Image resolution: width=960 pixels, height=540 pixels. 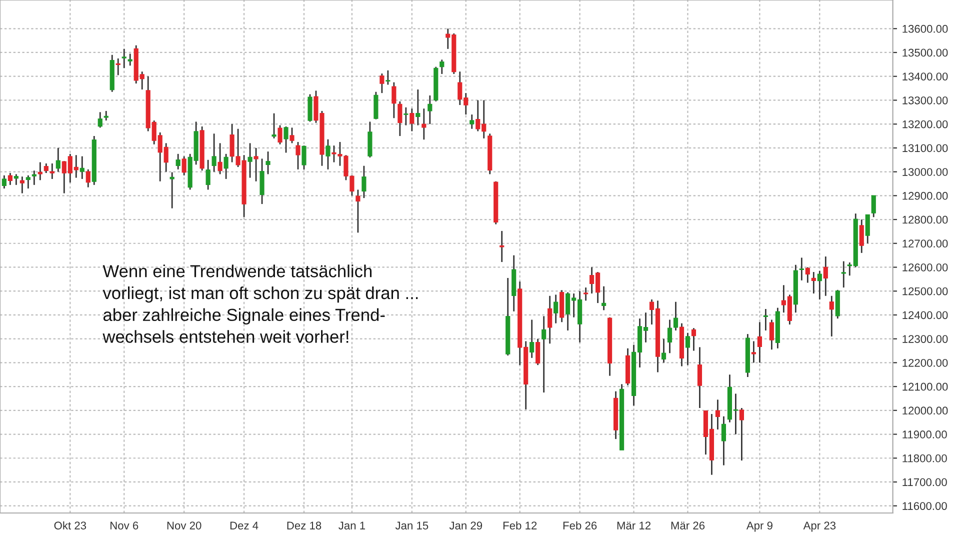 What do you see at coordinates (924, 458) in the screenshot?
I see `y-tick-label: 11800.00` at bounding box center [924, 458].